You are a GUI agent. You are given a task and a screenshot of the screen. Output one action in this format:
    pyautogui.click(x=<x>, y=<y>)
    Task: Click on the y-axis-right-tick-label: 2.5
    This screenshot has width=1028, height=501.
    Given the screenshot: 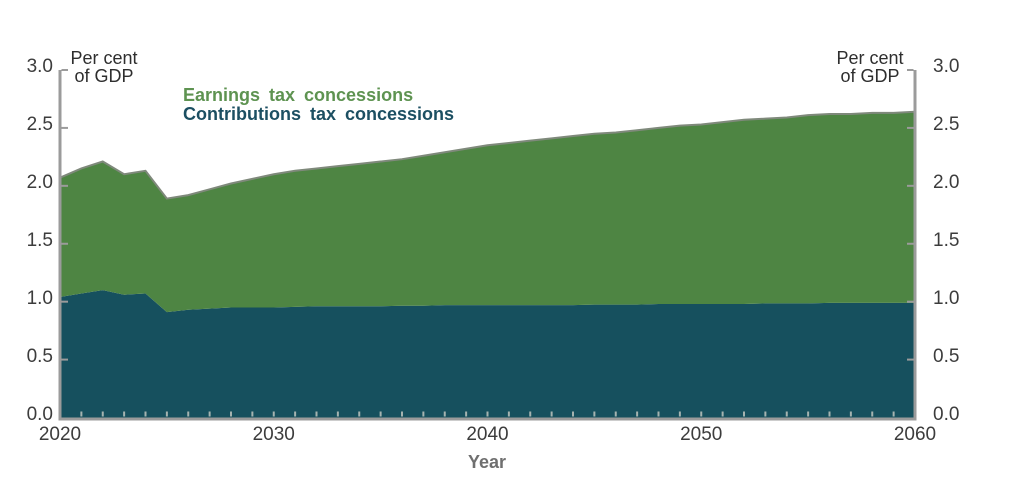 What is the action you would take?
    pyautogui.click(x=946, y=124)
    